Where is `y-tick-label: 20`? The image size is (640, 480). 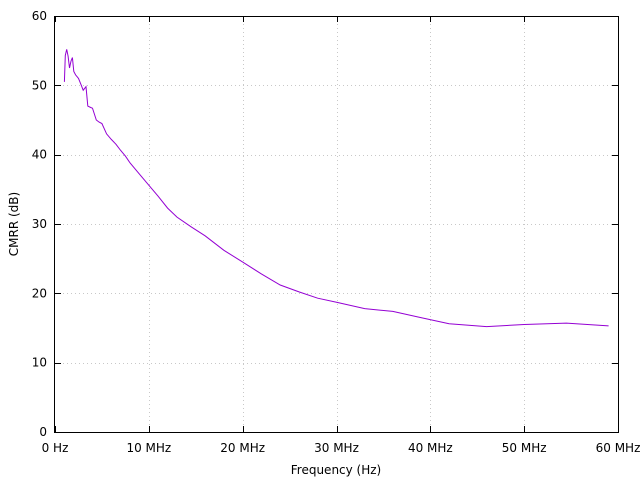
y-tick-label: 20 is located at coordinates (39, 293).